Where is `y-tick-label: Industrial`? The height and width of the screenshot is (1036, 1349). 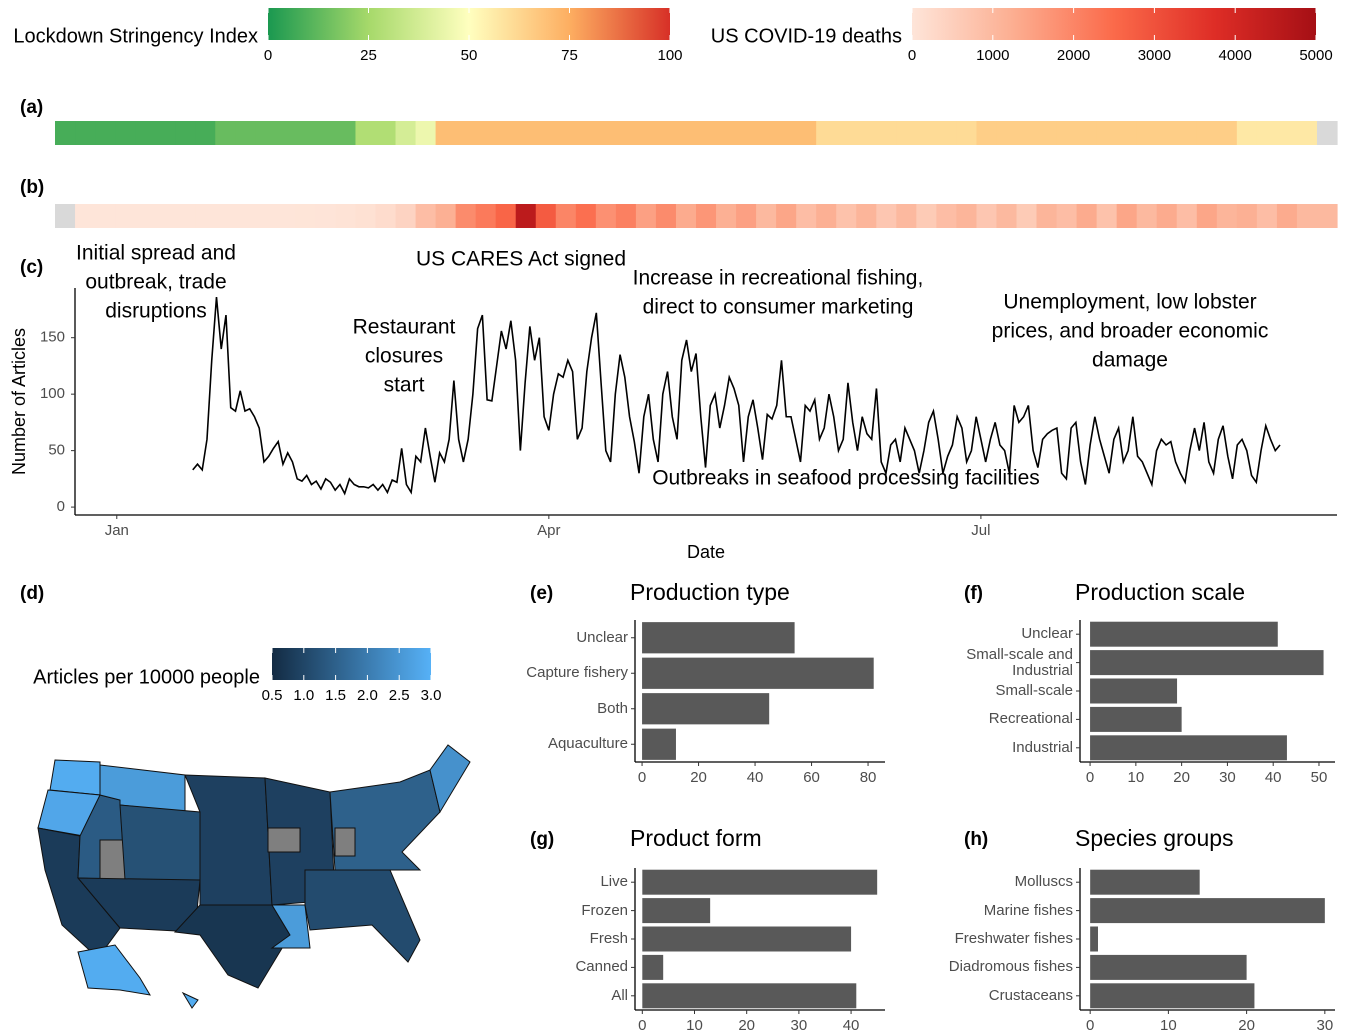 y-tick-label: Industrial is located at coordinates (1042, 747).